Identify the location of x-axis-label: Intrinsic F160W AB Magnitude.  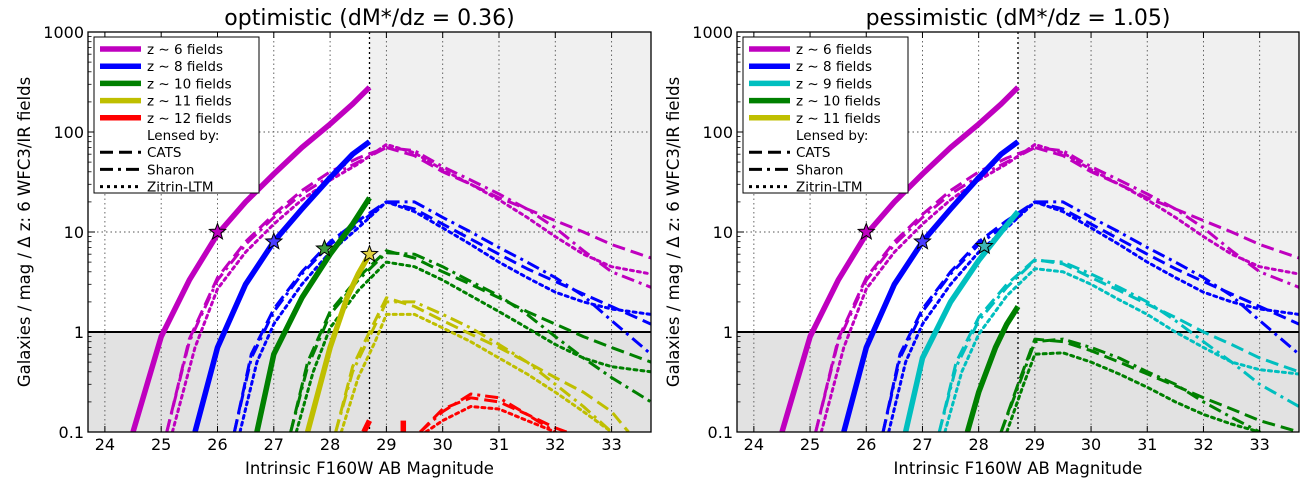
(369, 468).